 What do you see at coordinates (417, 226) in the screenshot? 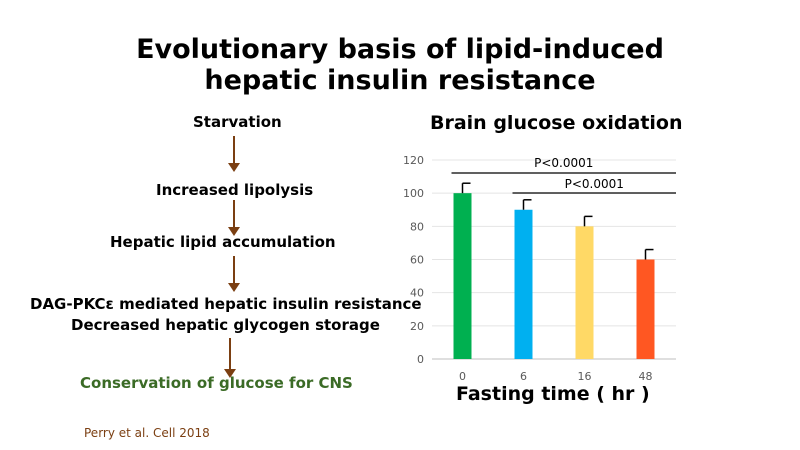
I see `y-tick-label: 80` at bounding box center [417, 226].